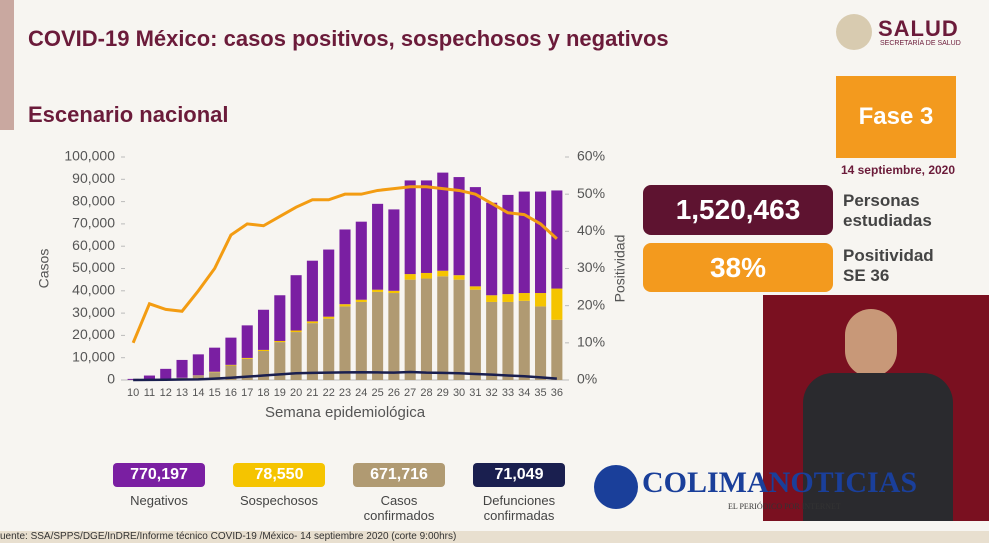 This screenshot has width=989, height=543. I want to click on x-tick-label: 21, so click(312, 393).